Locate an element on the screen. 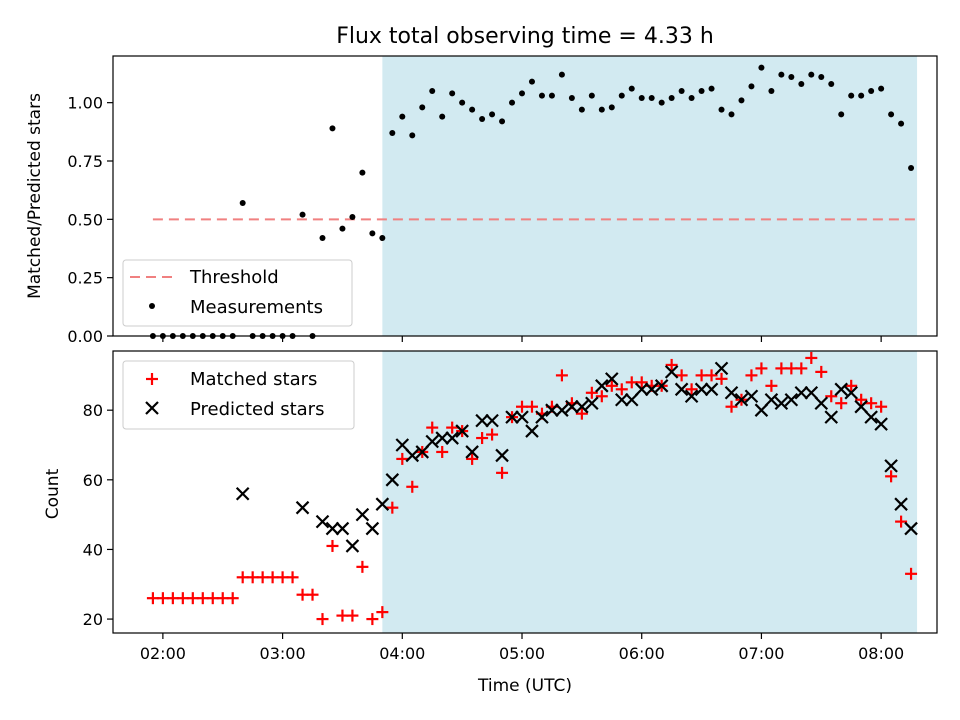  ytick-label: 0.75 is located at coordinates (85, 161).